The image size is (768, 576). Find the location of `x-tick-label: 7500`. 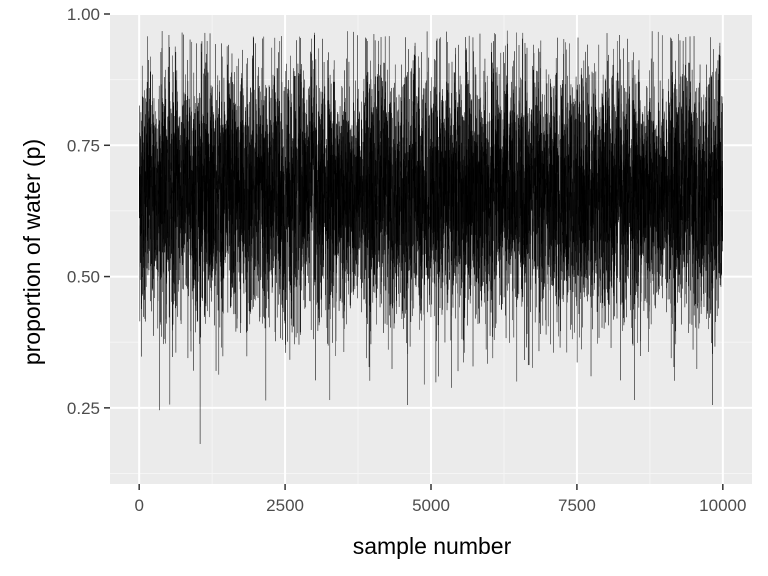

x-tick-label: 7500 is located at coordinates (577, 505).